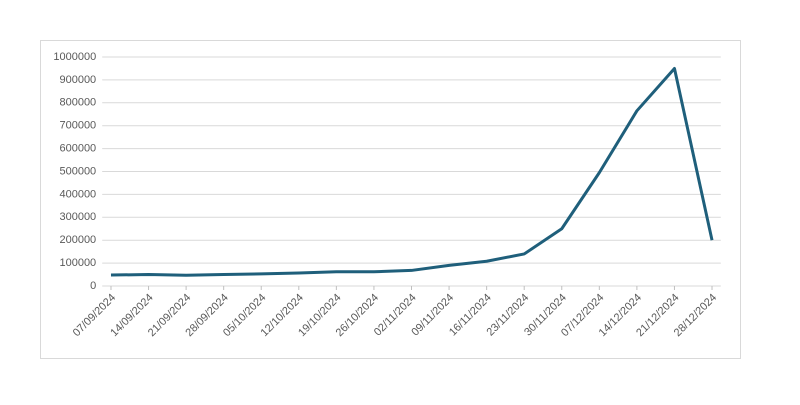 Image resolution: width=800 pixels, height=405 pixels. Describe the element at coordinates (93, 286) in the screenshot. I see `y-tick-label: 0` at that location.